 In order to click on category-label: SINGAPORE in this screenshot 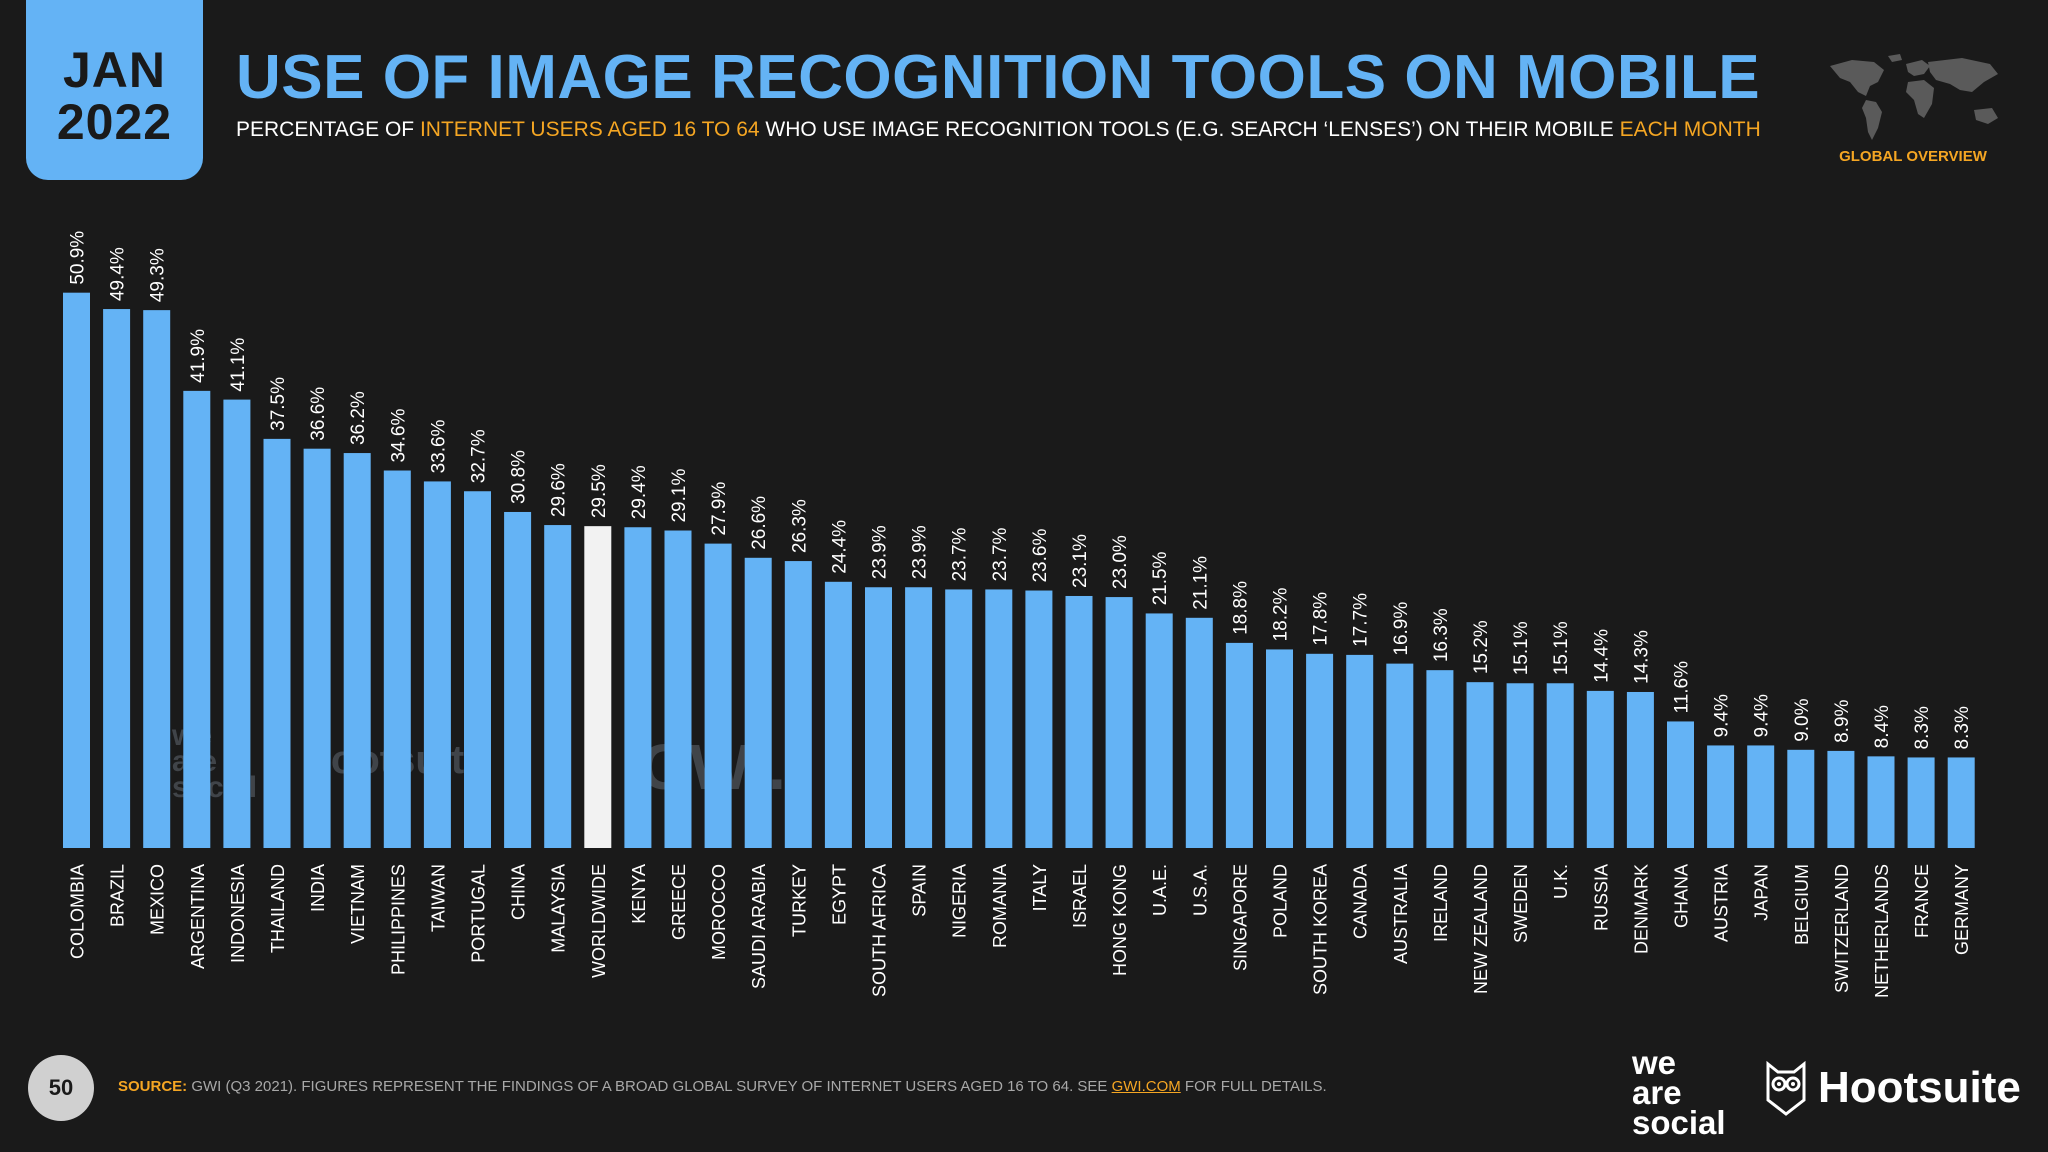, I will do `click(1240, 917)`.